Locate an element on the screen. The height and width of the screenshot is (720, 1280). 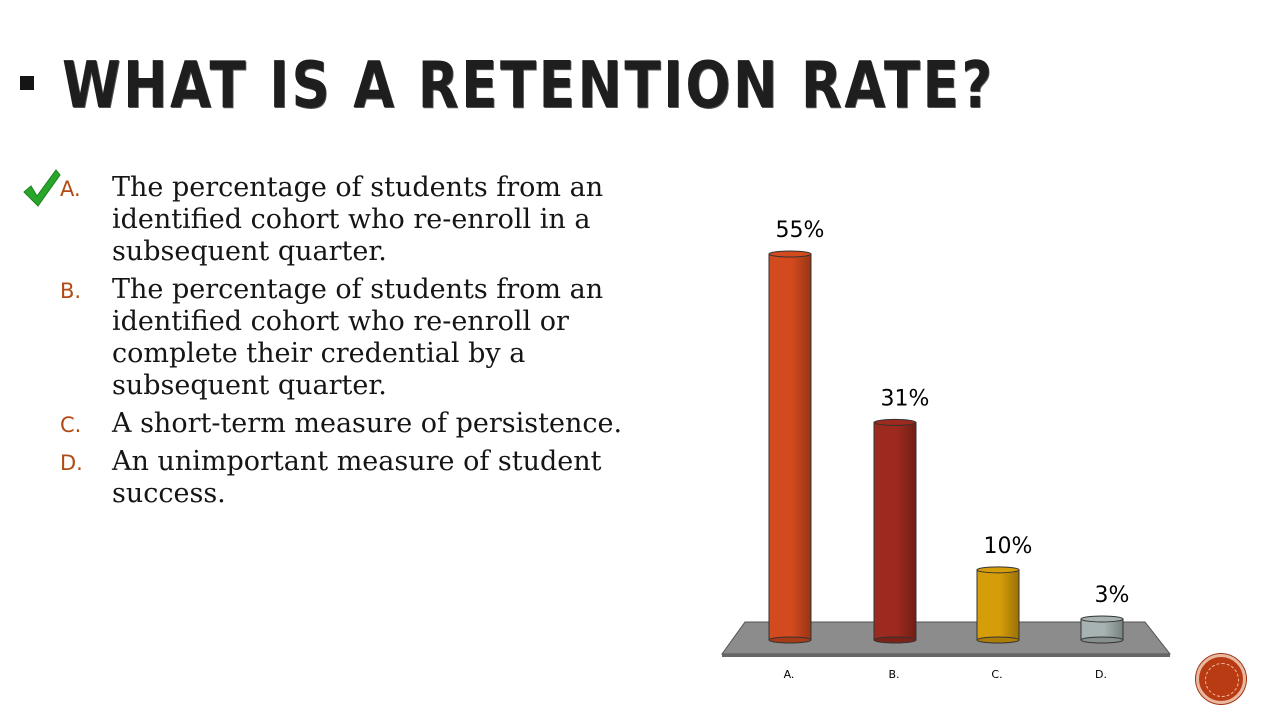
value-label: 31% is located at coordinates (905, 398).